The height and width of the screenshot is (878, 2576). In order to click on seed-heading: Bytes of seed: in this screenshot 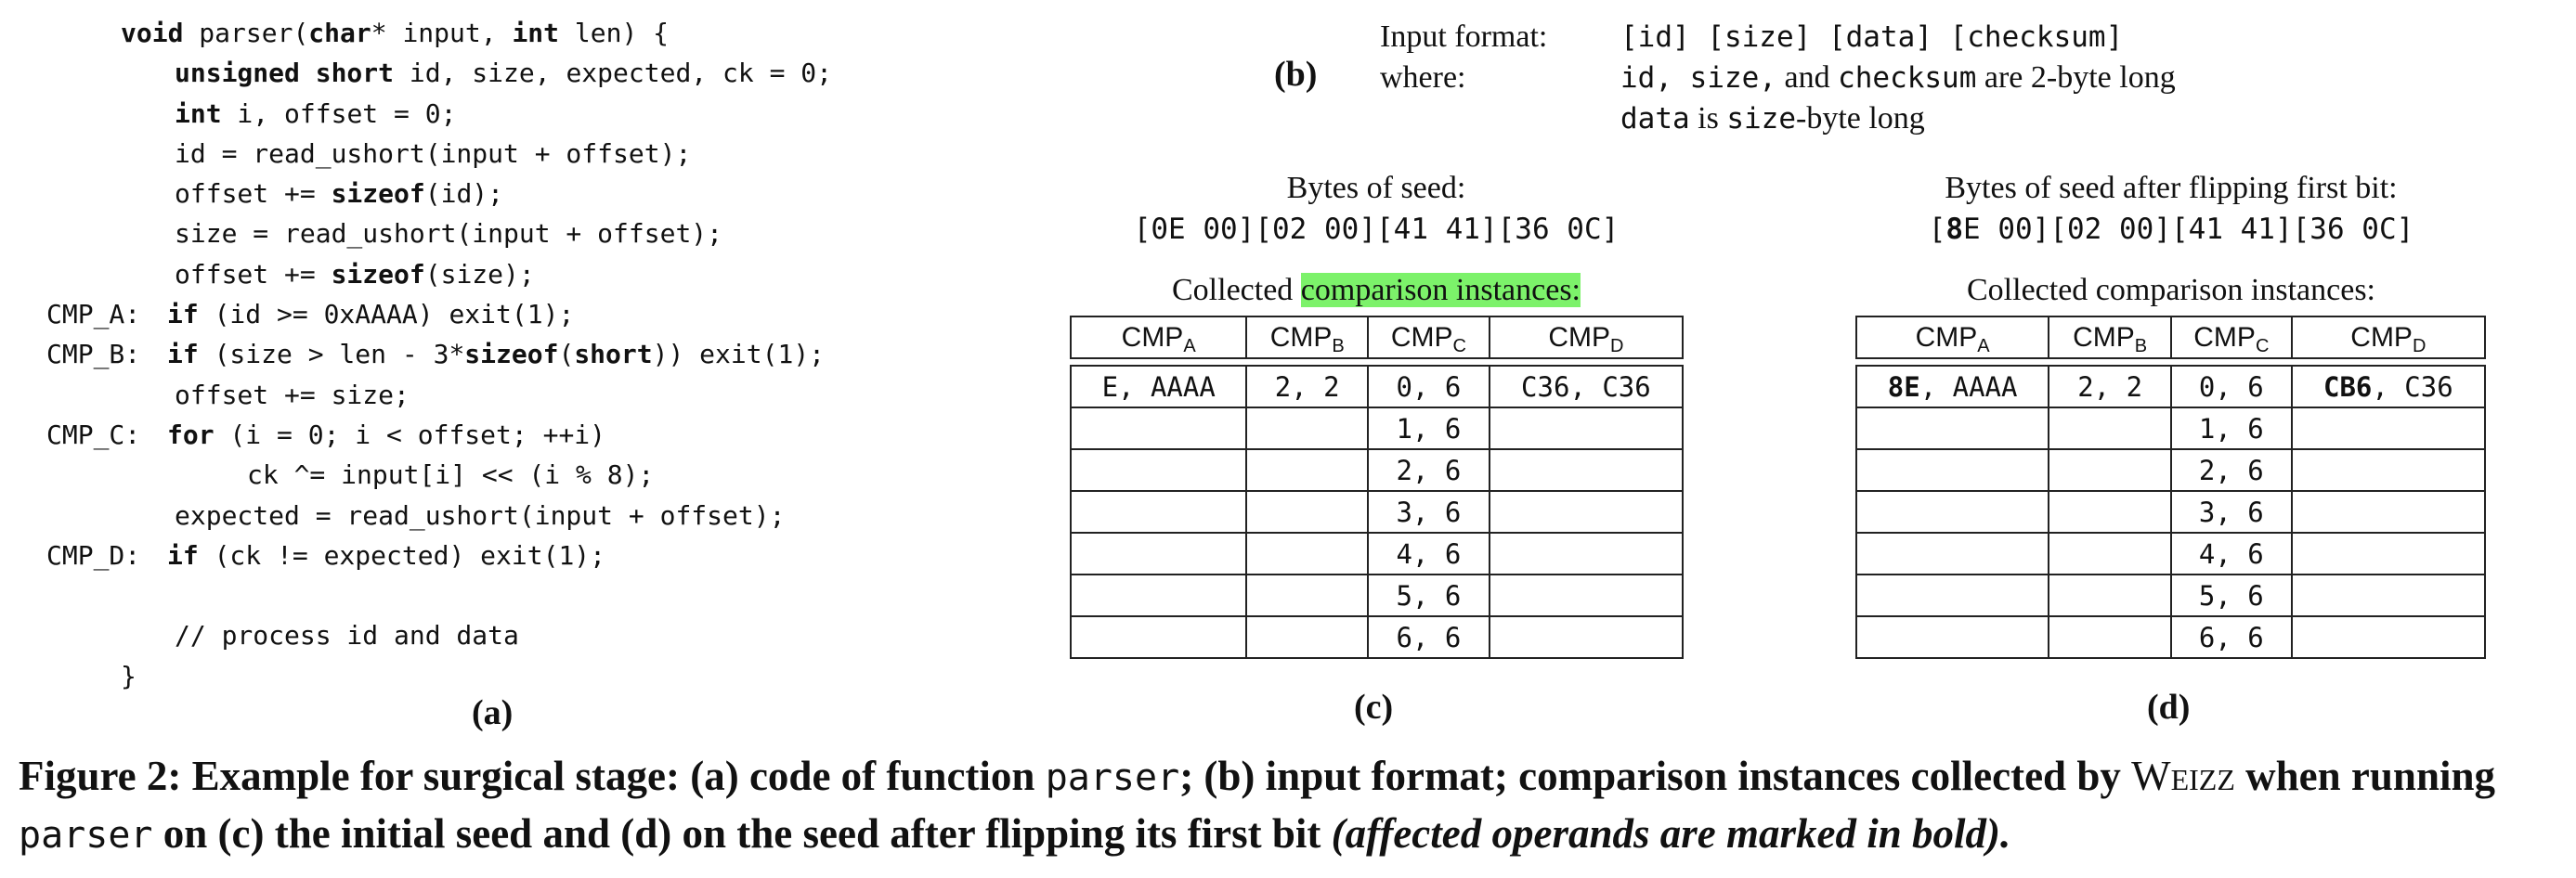, I will do `click(1376, 188)`.